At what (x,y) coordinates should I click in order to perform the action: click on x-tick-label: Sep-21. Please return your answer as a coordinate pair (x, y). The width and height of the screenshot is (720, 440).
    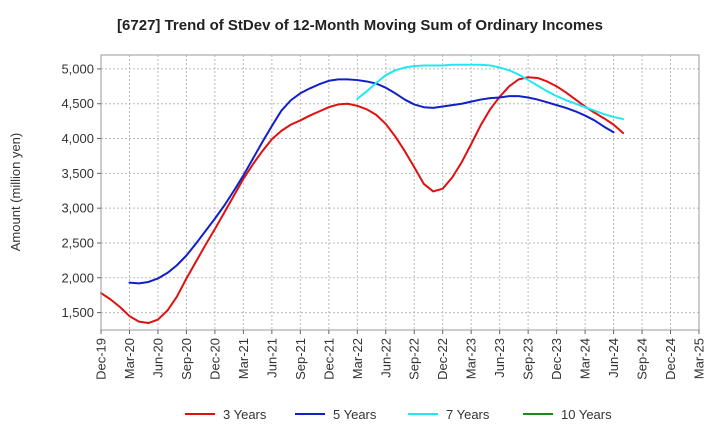
    Looking at the image, I should click on (300, 359).